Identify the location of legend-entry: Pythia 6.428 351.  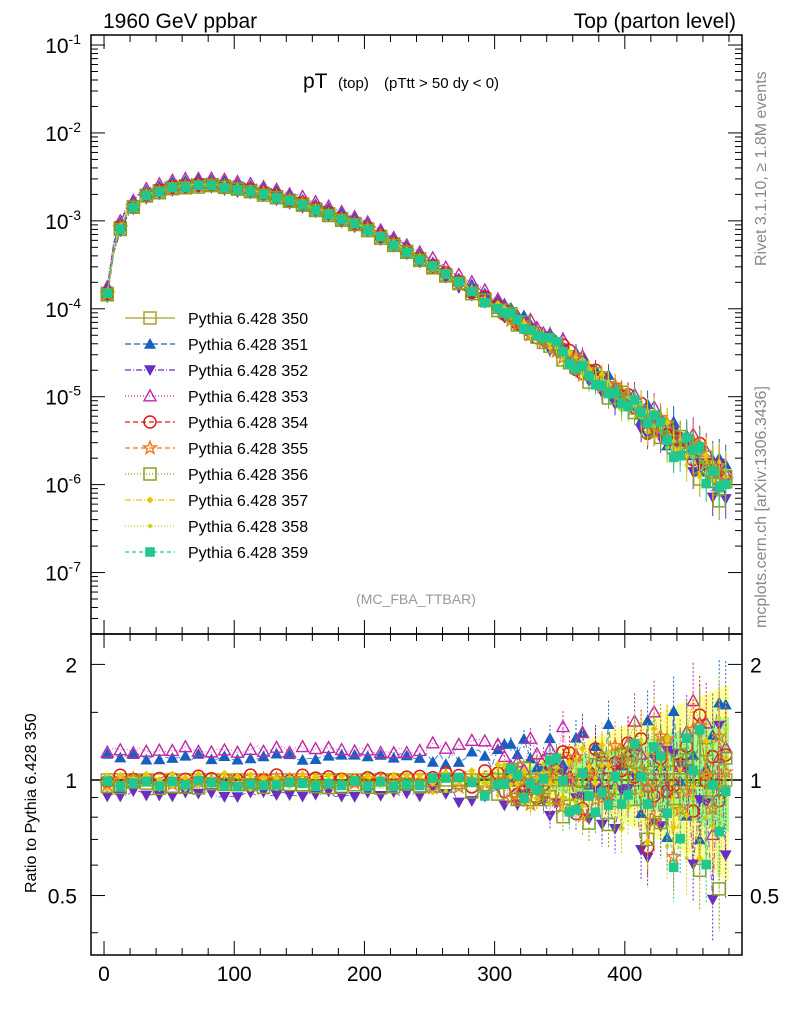
(216, 345).